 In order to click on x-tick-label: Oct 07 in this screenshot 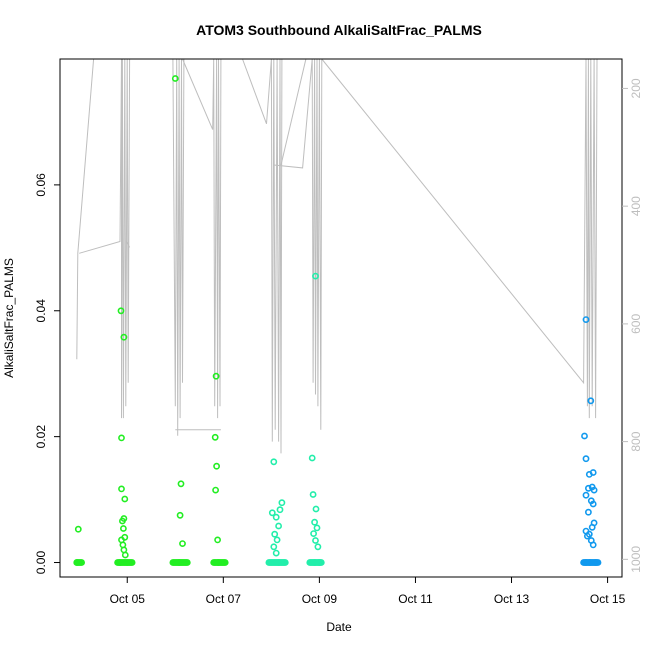, I will do `click(224, 599)`.